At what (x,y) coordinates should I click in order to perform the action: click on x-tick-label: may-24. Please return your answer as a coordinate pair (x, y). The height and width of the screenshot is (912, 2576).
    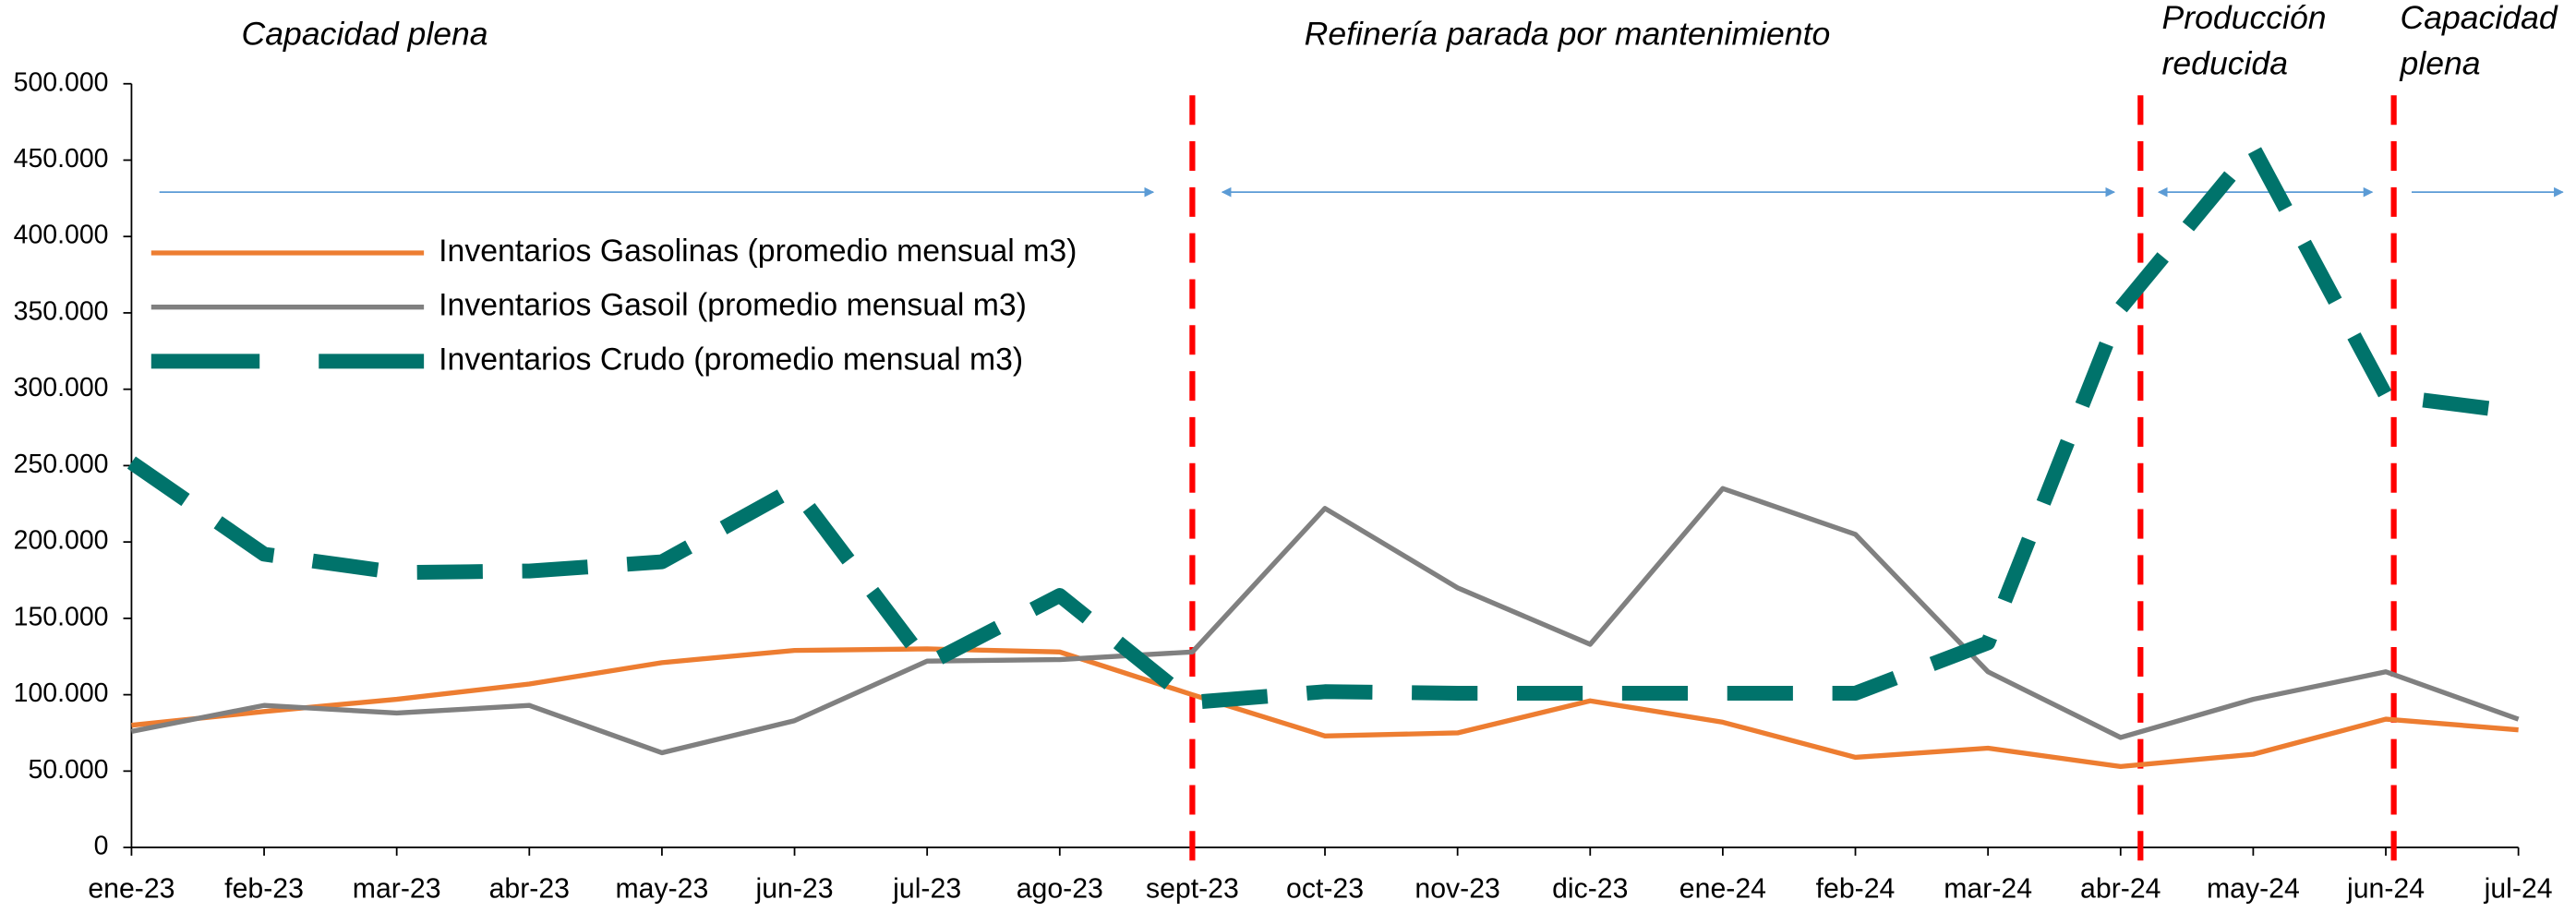
    Looking at the image, I should click on (2253, 888).